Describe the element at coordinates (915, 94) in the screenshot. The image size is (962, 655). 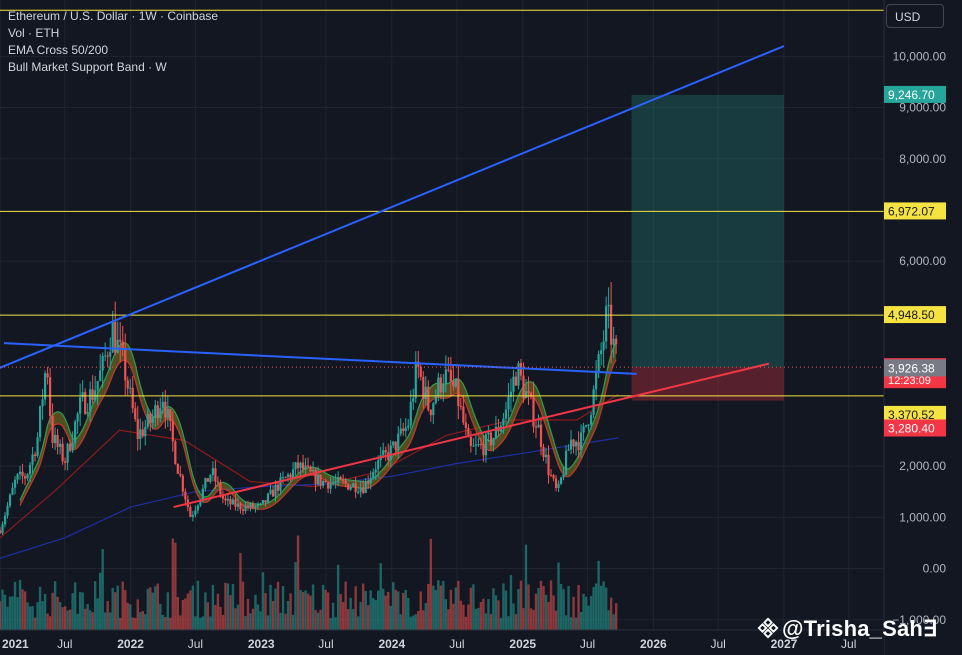
I see `price-label-target: 9,246.70` at that location.